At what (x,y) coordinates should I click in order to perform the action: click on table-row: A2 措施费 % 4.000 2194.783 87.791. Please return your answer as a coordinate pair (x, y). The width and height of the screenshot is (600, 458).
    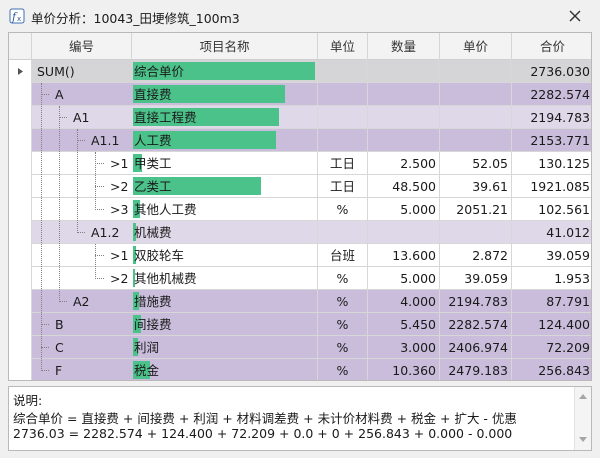
    Looking at the image, I should click on (300, 301).